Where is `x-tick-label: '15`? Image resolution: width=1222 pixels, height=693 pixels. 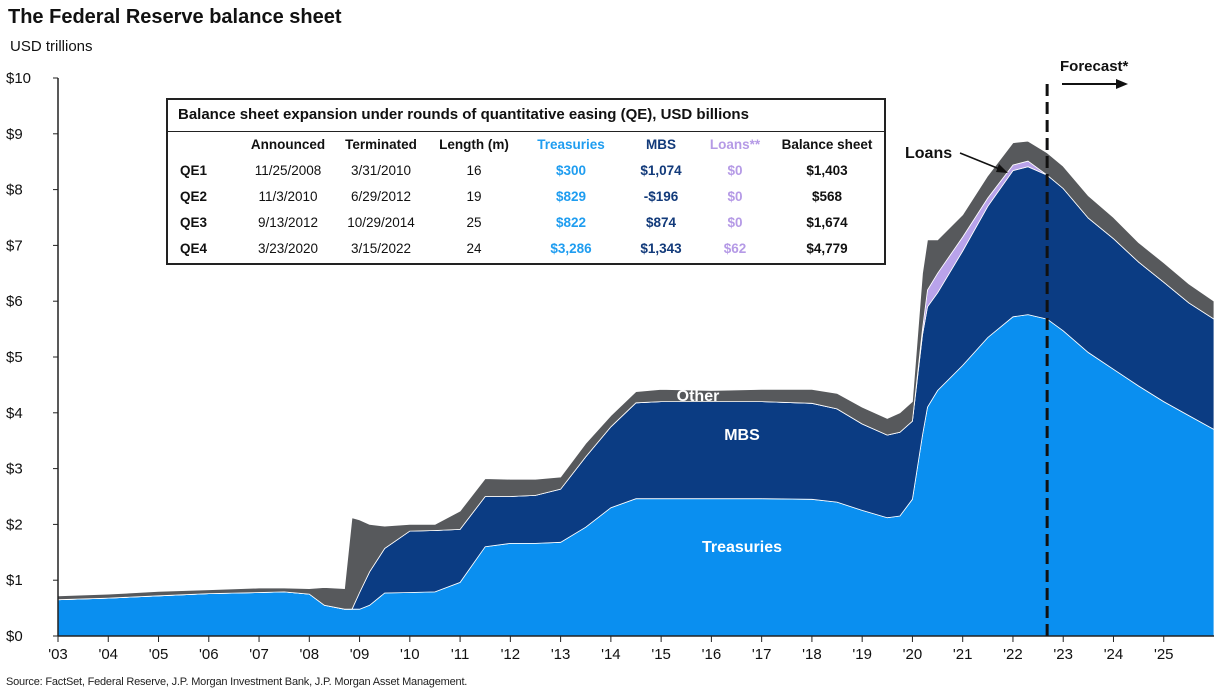 x-tick-label: '15 is located at coordinates (661, 654).